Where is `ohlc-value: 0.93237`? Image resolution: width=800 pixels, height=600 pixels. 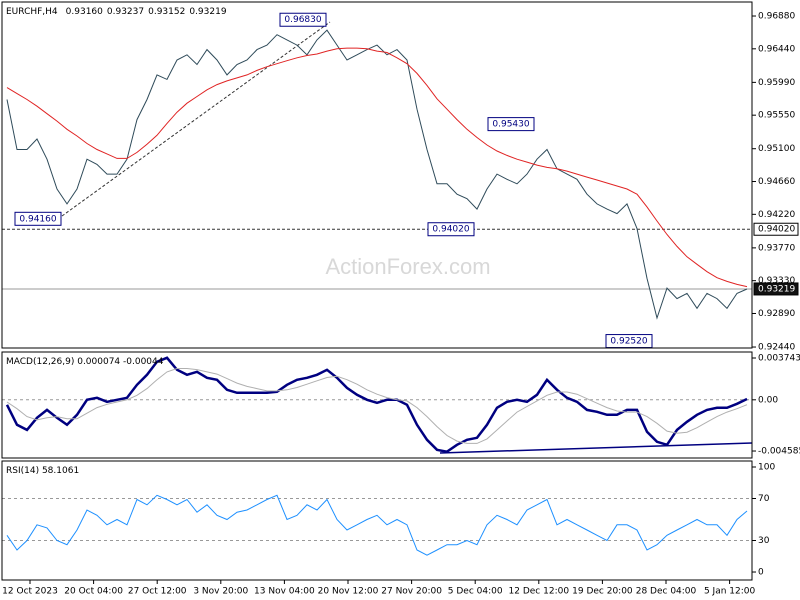
ohlc-value: 0.93237 is located at coordinates (125, 12).